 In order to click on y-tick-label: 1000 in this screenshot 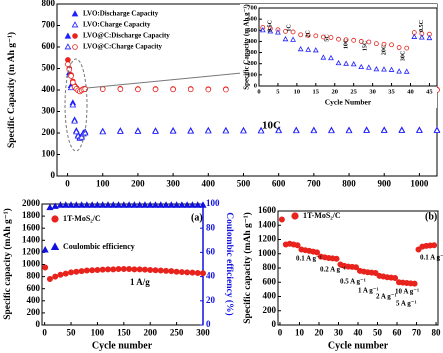, I will do `click(267, 253)`.